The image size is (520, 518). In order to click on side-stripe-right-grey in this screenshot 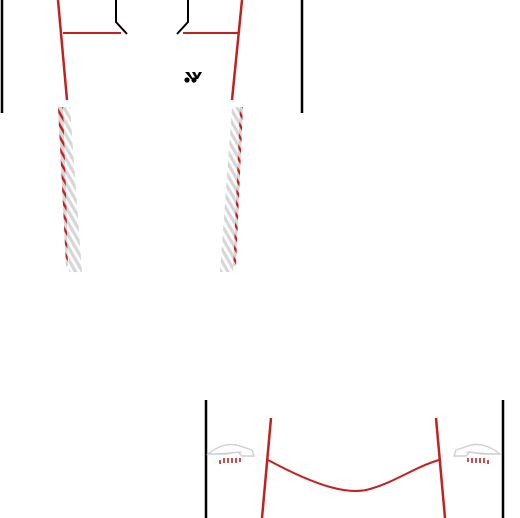, I will do `click(230, 189)`.